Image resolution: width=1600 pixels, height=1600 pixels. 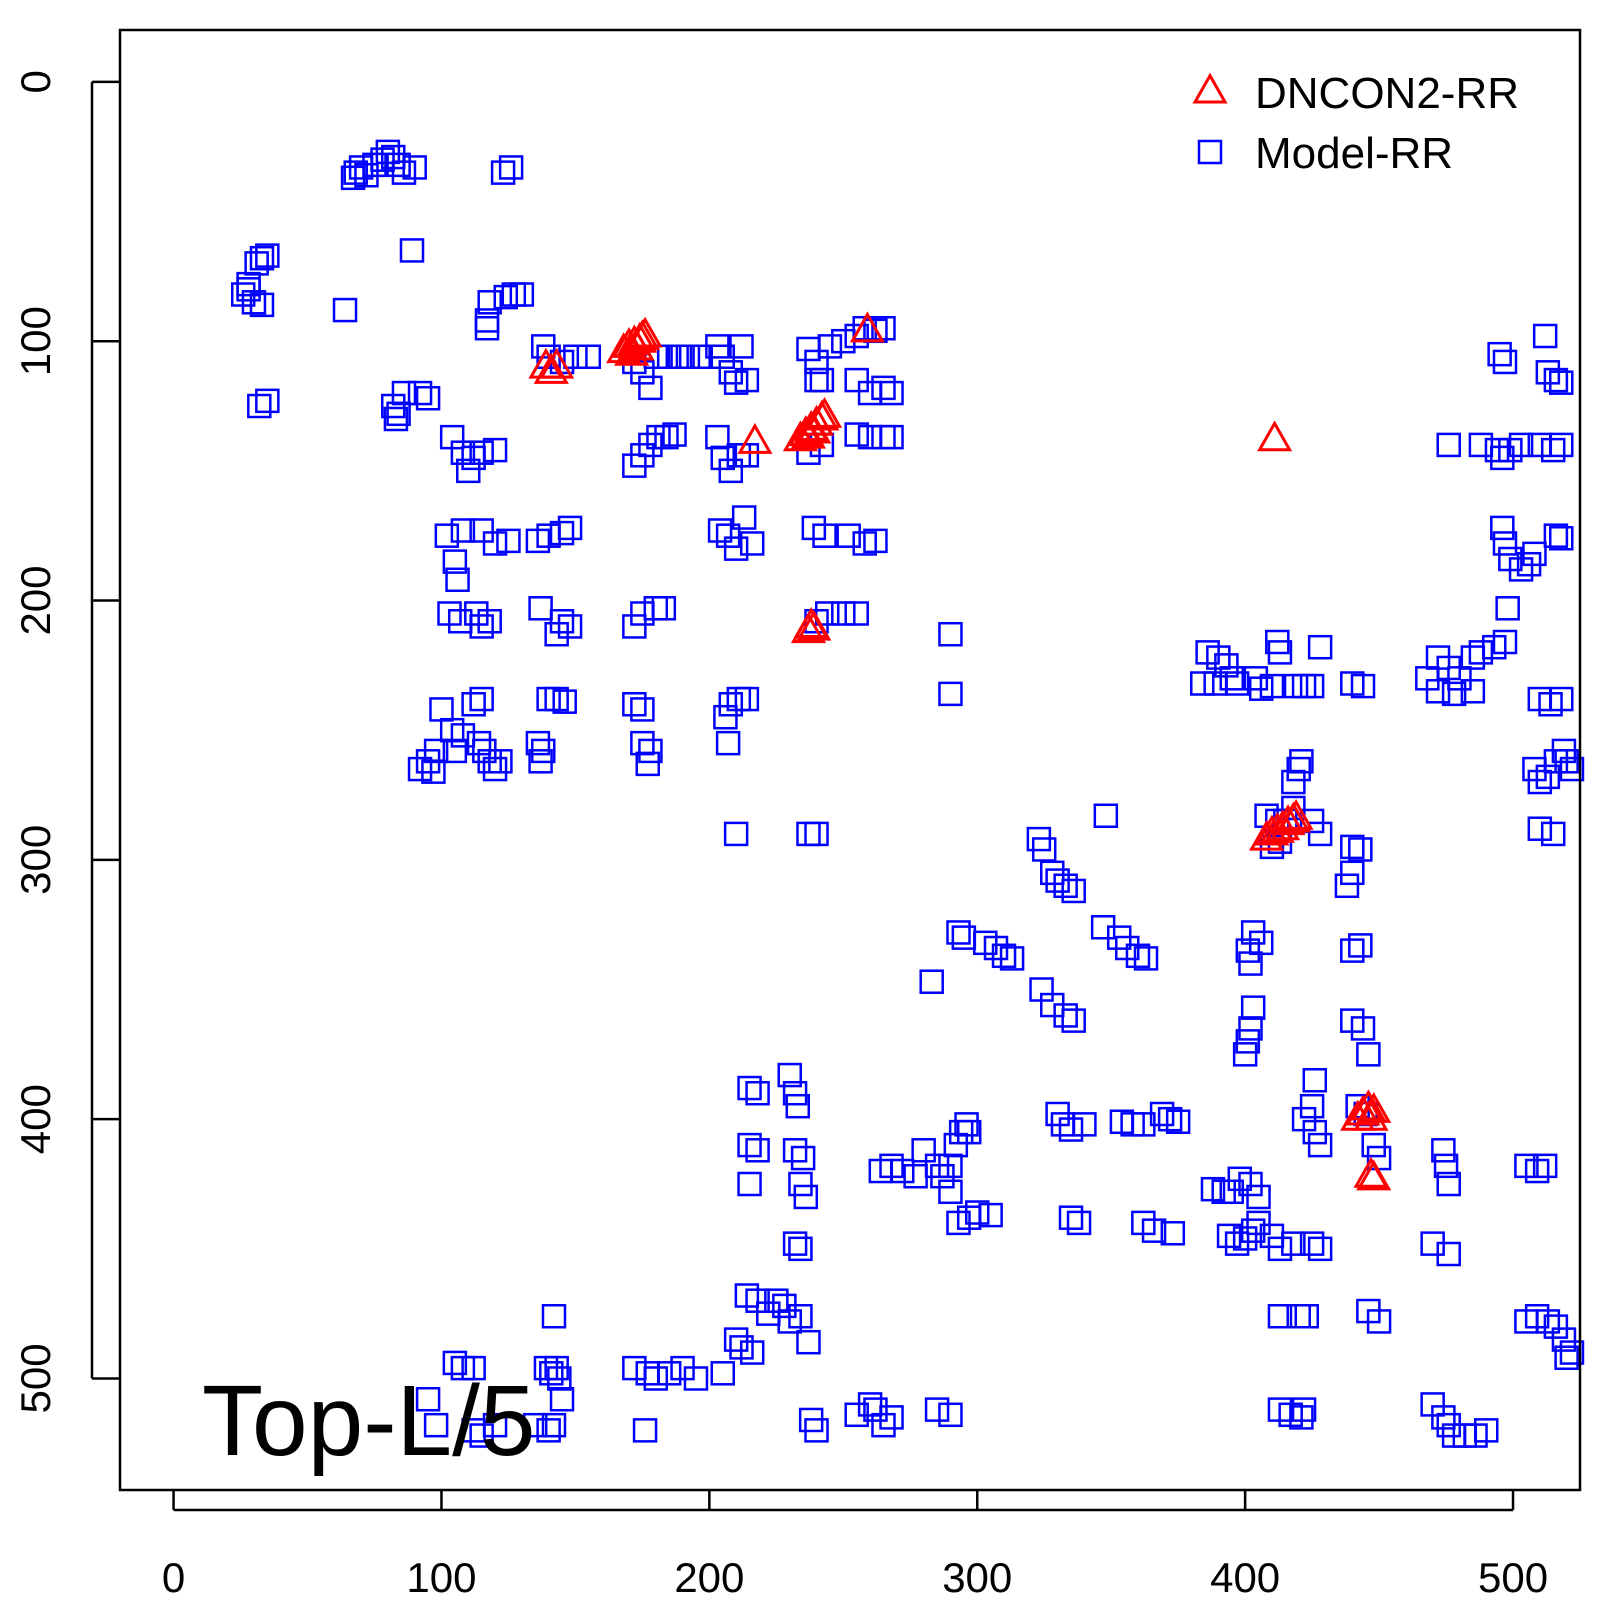 I want to click on x-tick-label: 200, so click(x=709, y=1577).